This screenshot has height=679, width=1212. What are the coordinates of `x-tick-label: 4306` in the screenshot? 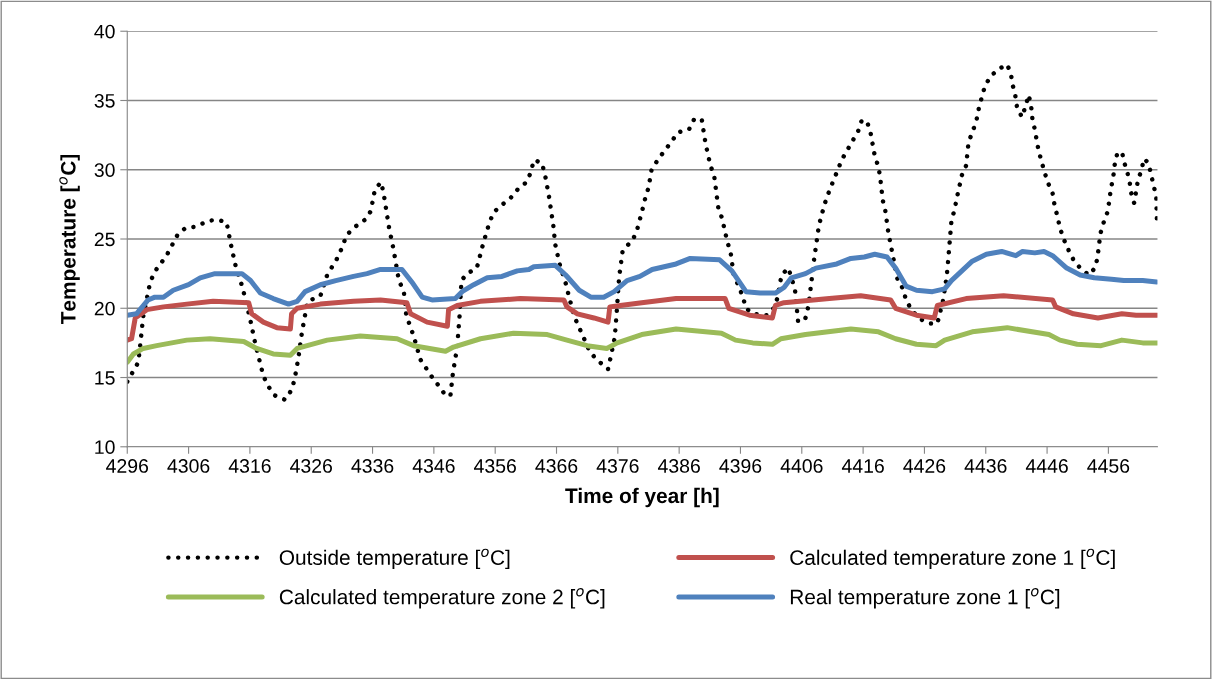 It's located at (188, 466).